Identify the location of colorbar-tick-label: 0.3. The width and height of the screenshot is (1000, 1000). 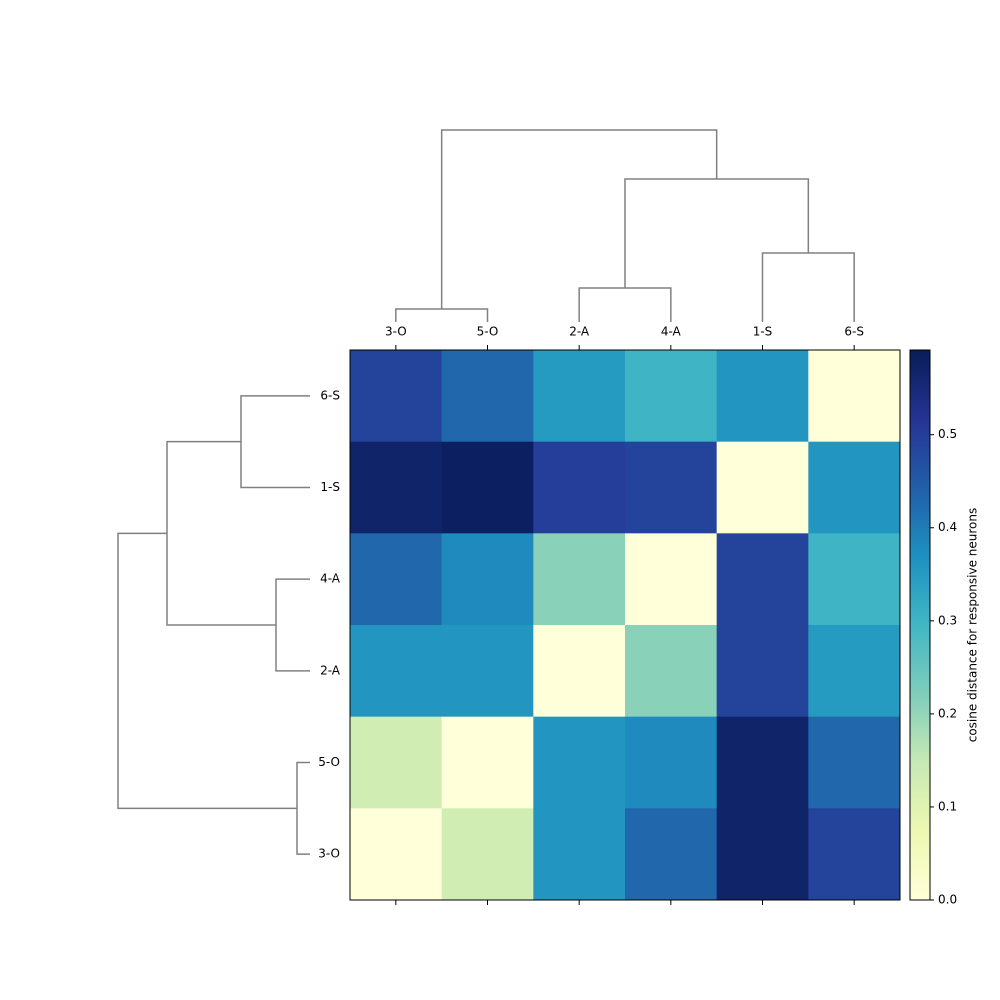
(947, 620).